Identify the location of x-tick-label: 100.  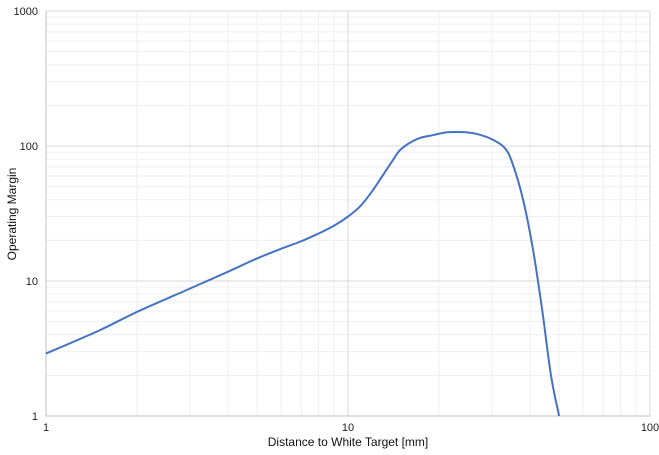
(650, 428).